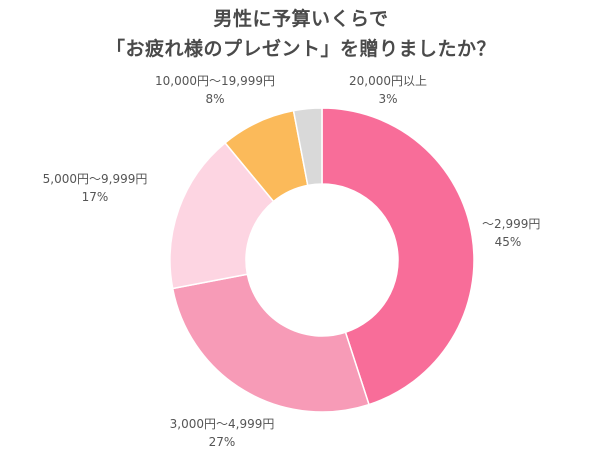  Describe the element at coordinates (222, 424) in the screenshot. I see `slice-label-2: 3,000円～4,999円` at that location.